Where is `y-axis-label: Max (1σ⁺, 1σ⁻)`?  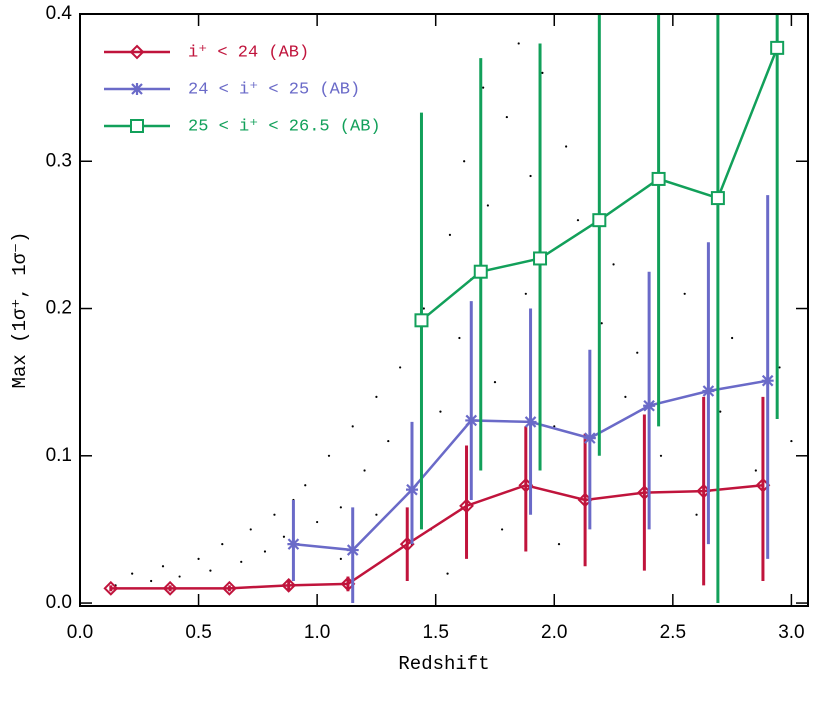 y-axis-label: Max (1σ⁺, 1σ⁻) is located at coordinates (20, 310).